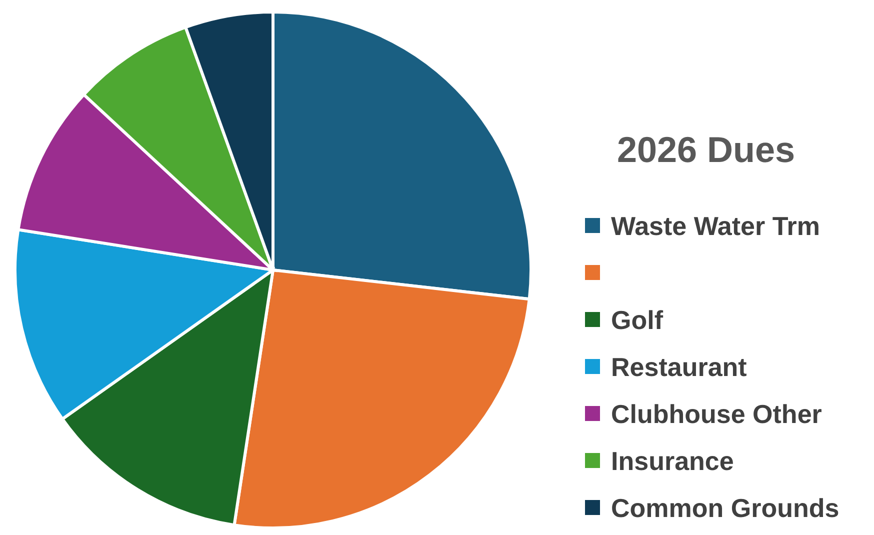  Describe the element at coordinates (637, 320) in the screenshot. I see `legend-label: Golf` at that location.